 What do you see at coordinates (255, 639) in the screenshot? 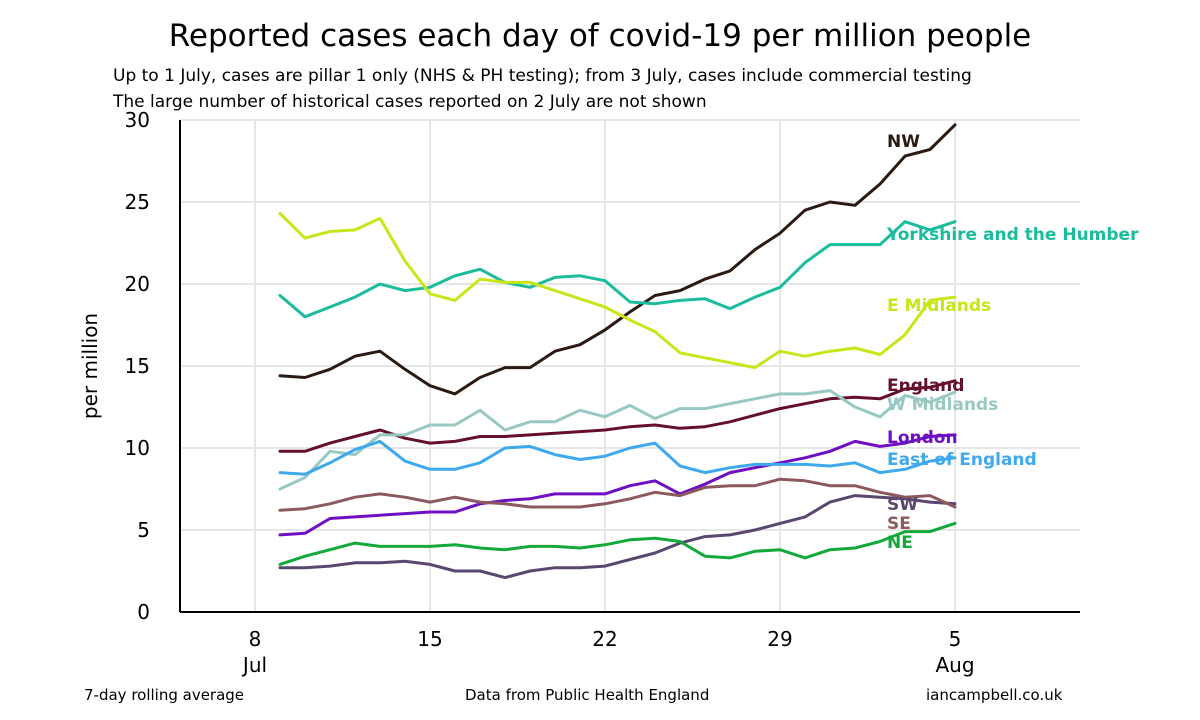
I see `x-tick-label: 8` at bounding box center [255, 639].